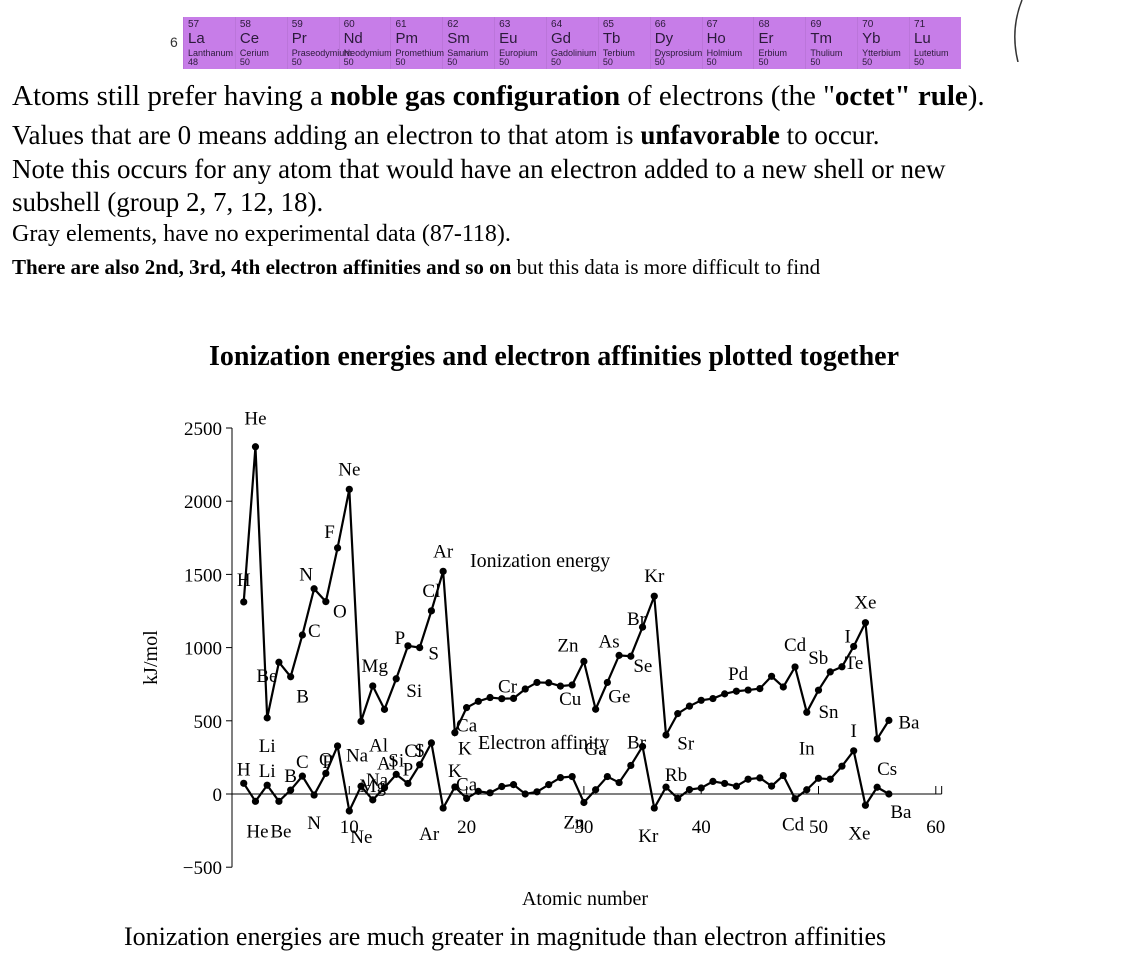  Describe the element at coordinates (518, 53) in the screenshot. I see `element-name: Europium` at that location.